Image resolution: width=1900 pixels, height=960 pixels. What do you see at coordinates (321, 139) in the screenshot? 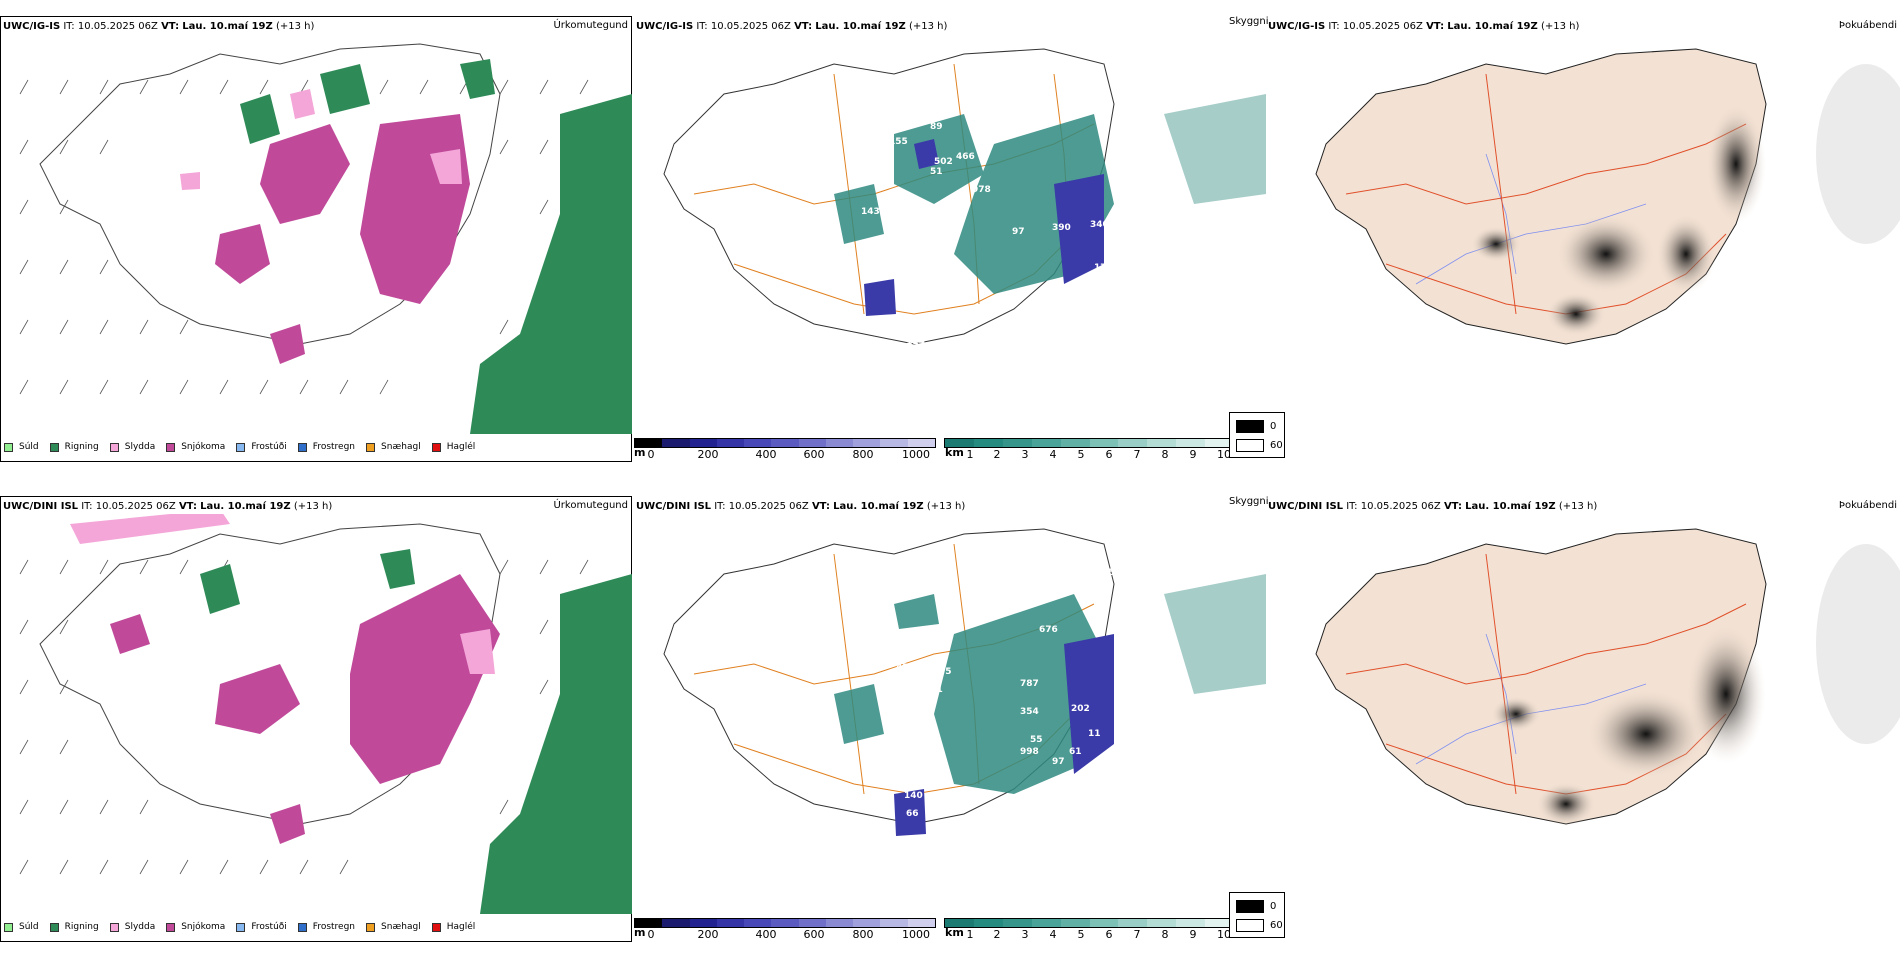
I see `precip-sleet` at bounding box center [321, 139].